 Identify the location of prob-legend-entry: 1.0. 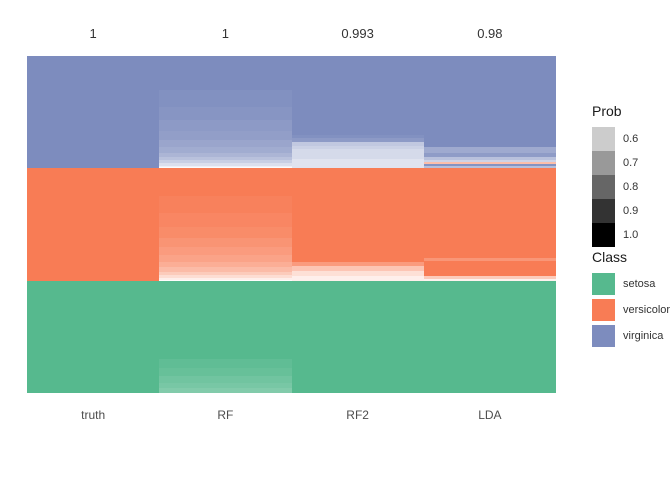
(615, 235).